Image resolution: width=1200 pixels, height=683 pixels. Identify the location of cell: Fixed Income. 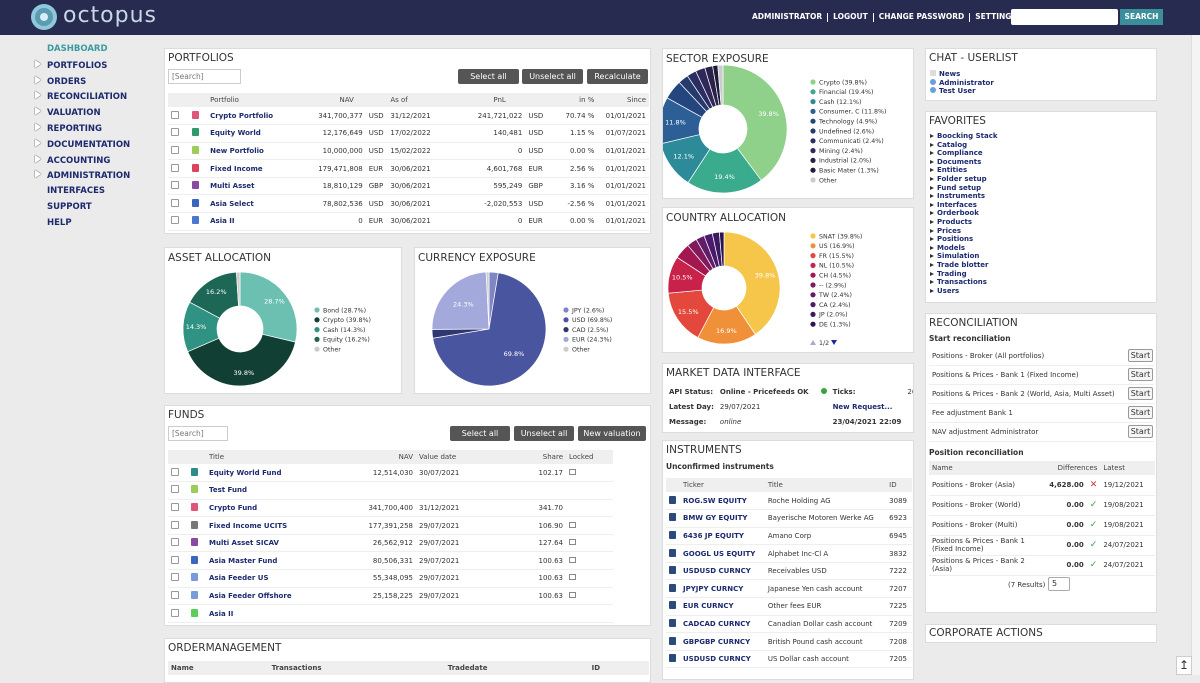
(256, 168).